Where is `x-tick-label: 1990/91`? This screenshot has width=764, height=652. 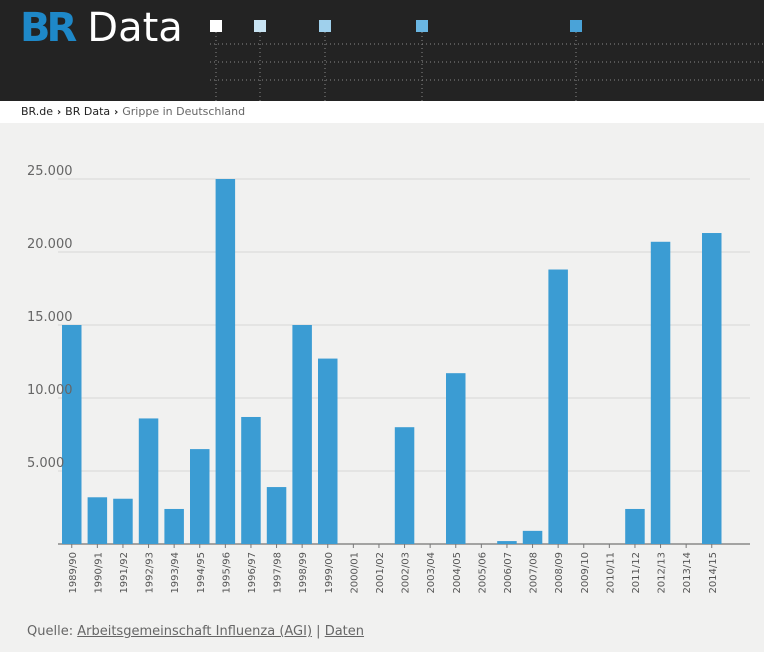 x-tick-label: 1990/91 is located at coordinates (98, 573).